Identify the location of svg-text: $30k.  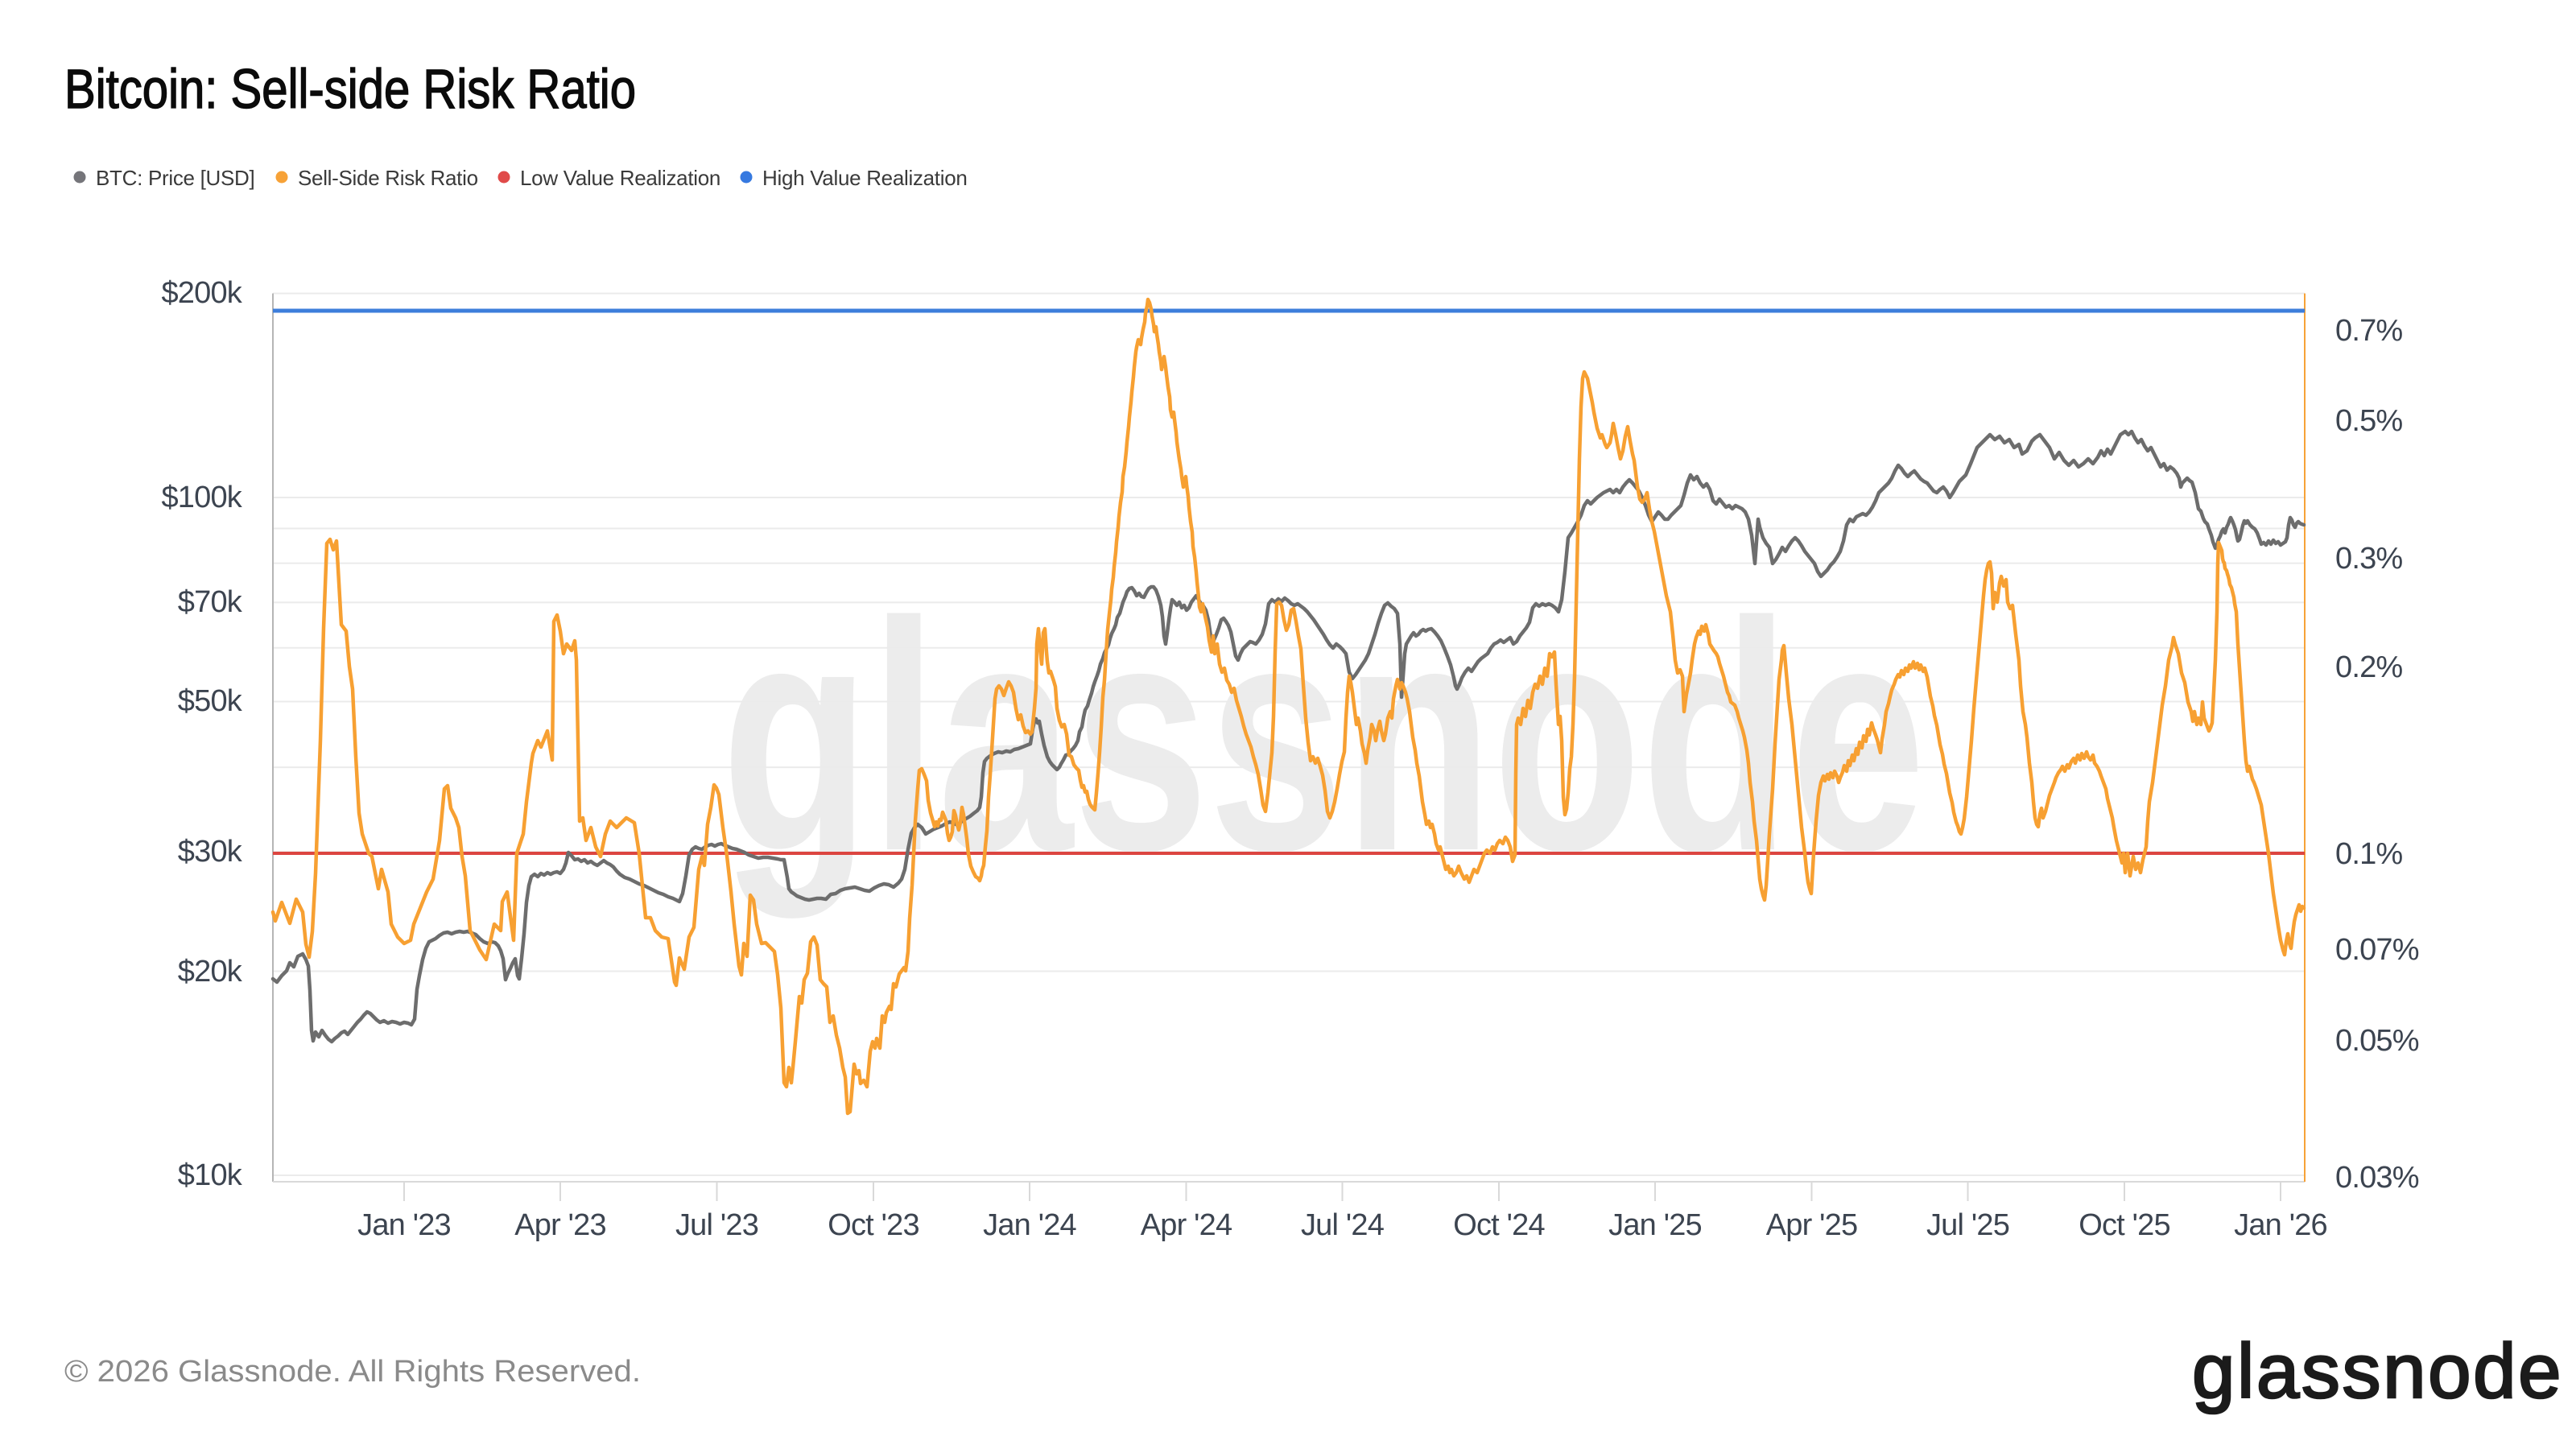
(211, 852).